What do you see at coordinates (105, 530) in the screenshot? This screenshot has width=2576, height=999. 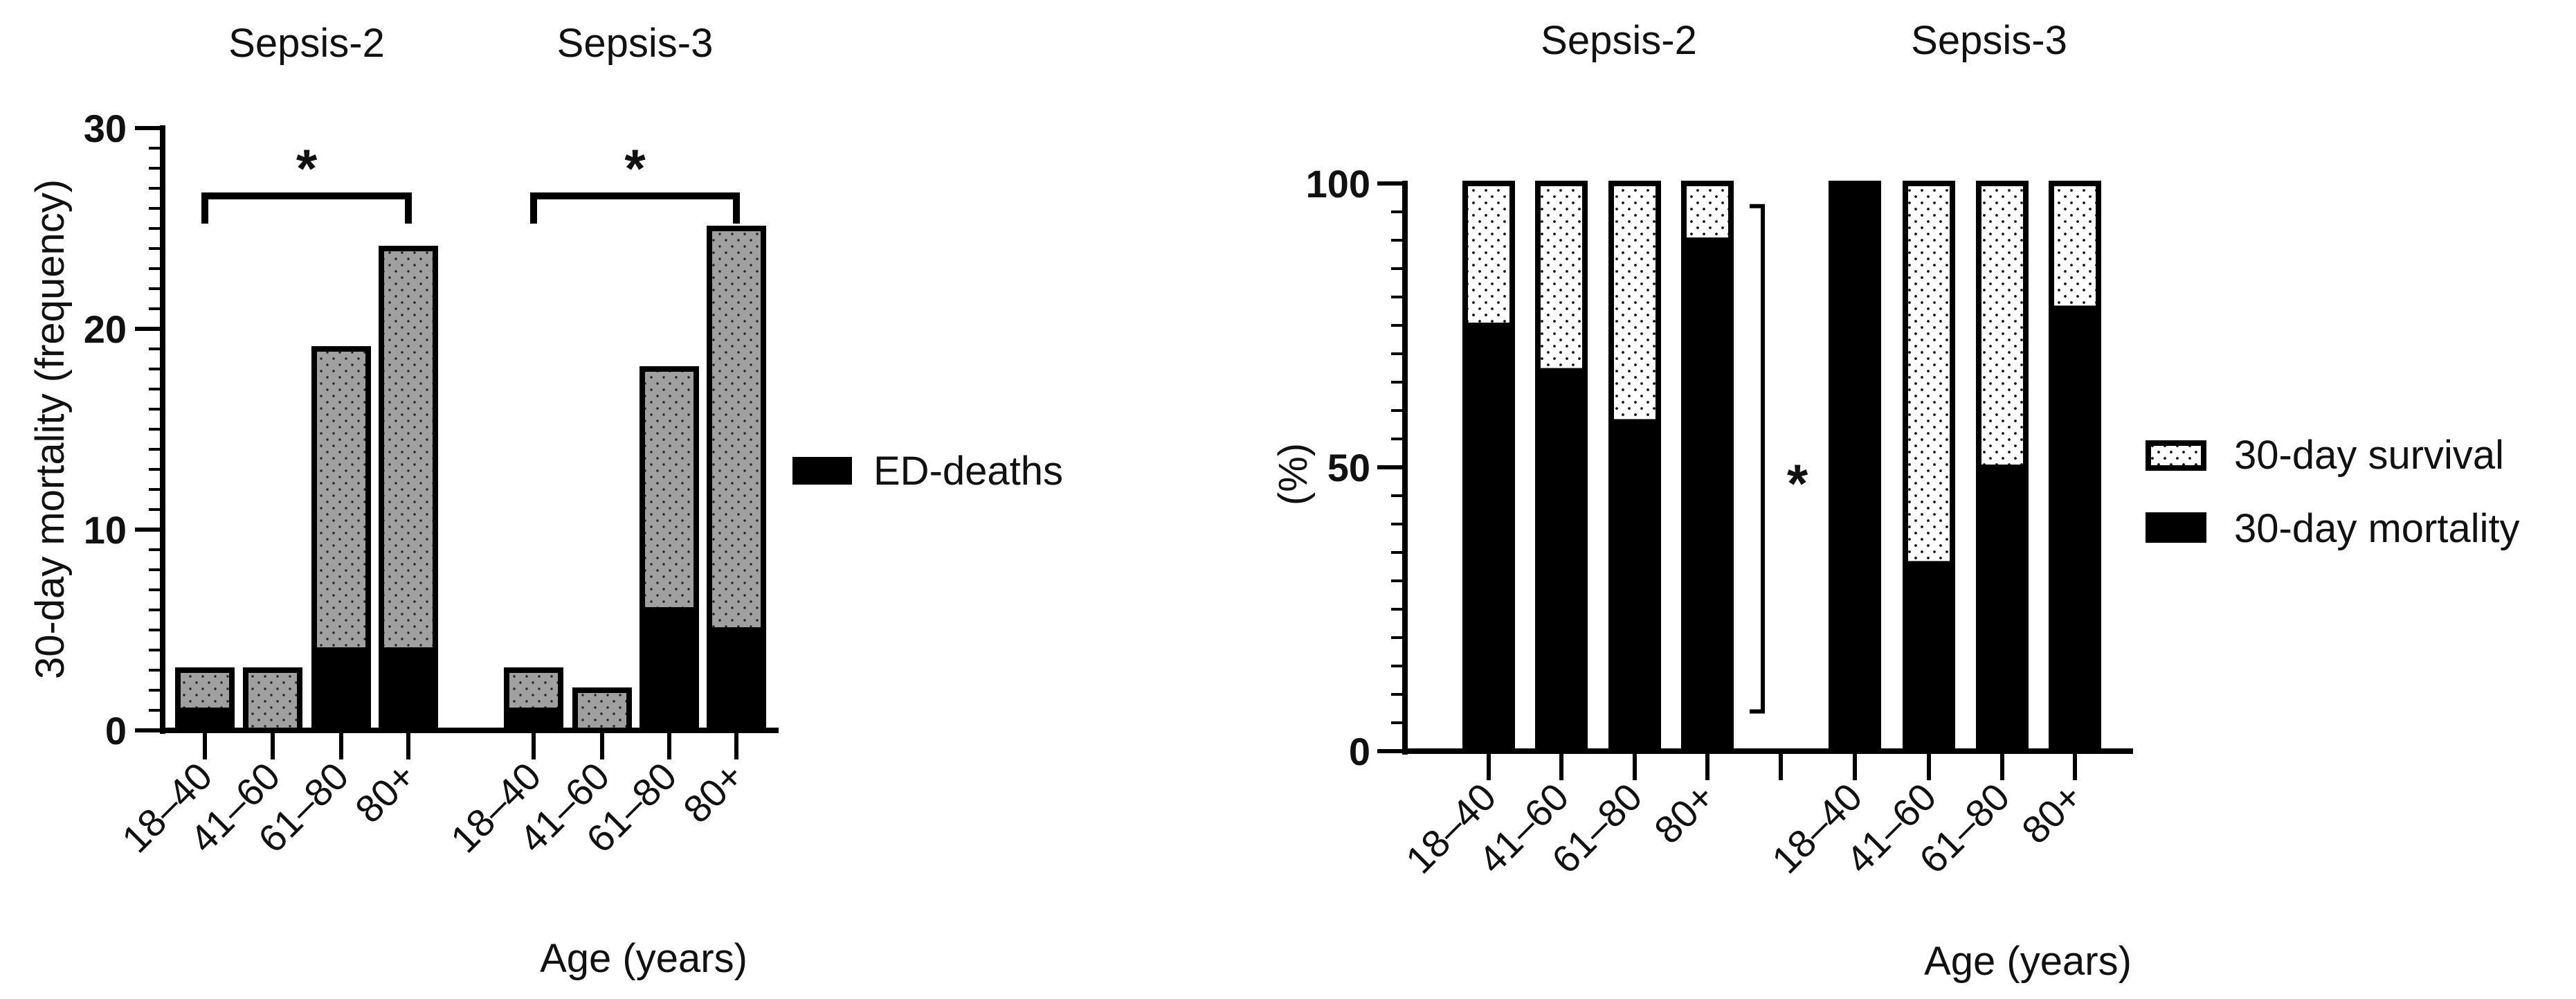 I see `y-tick-label: 10` at bounding box center [105, 530].